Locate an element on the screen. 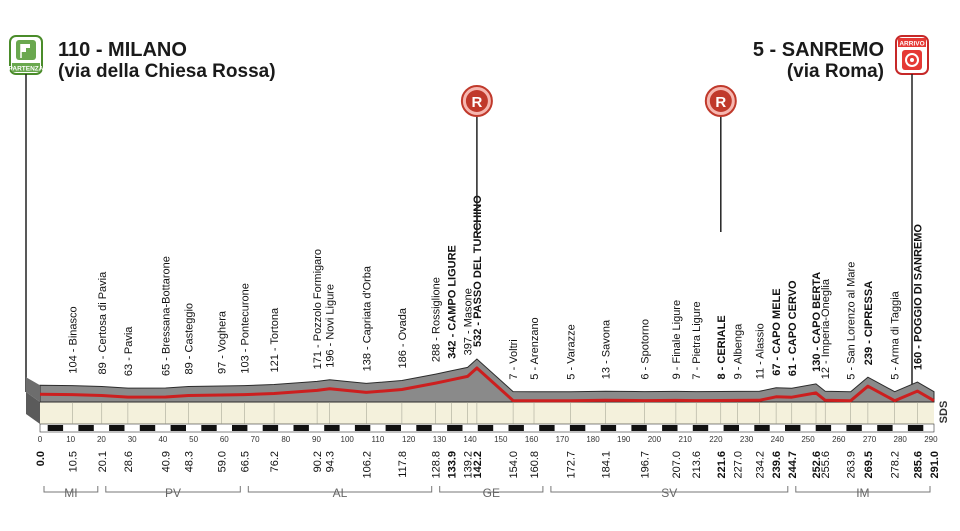 The height and width of the screenshot is (531, 960). waypoint-km-label: 255.6 is located at coordinates (826, 465).